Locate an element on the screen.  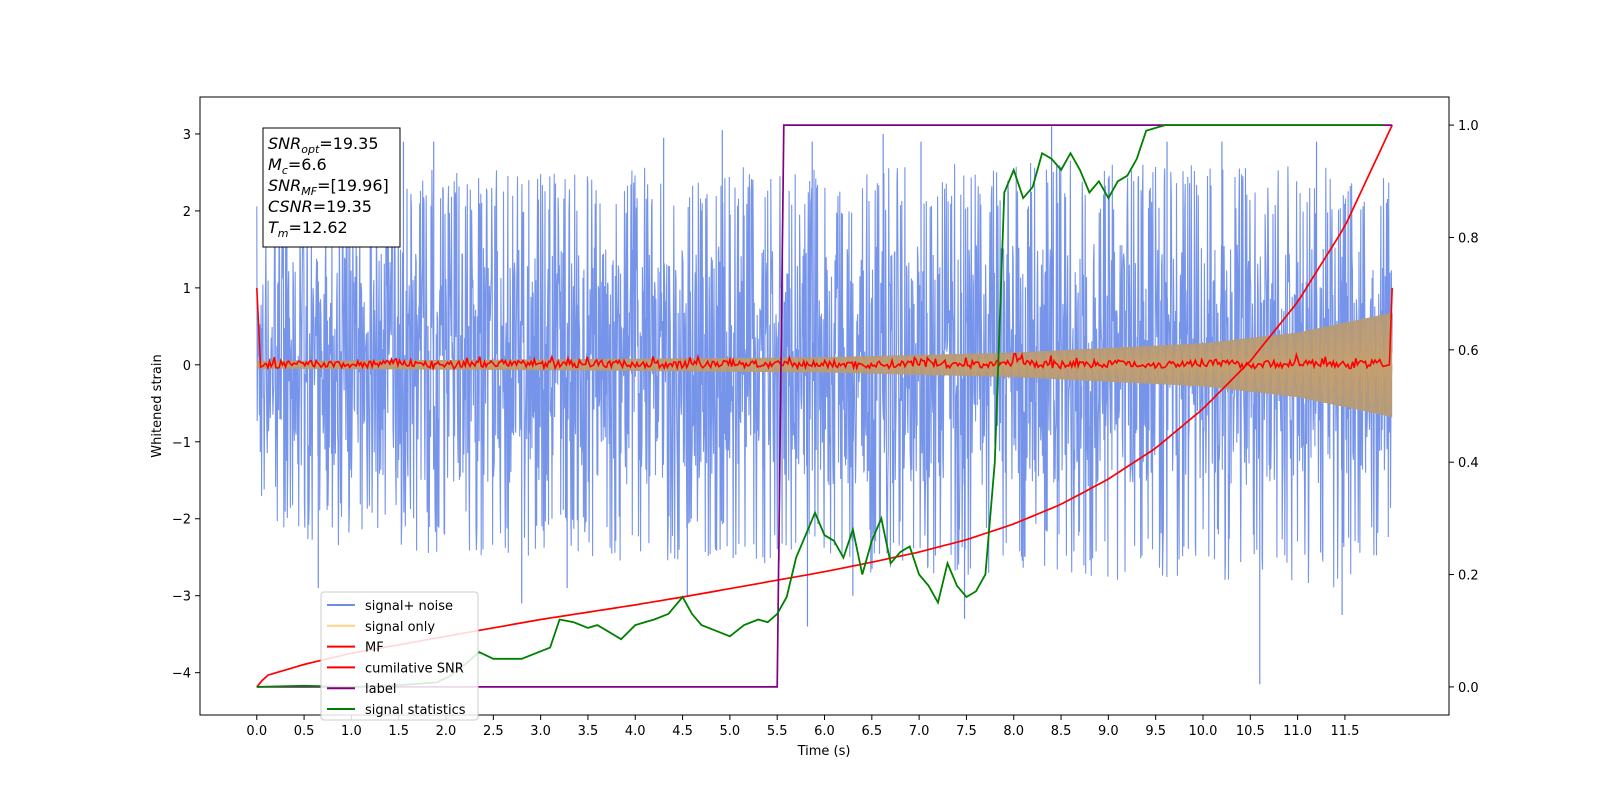
stat-line: SNRMF=[19.96] is located at coordinates (328, 187).